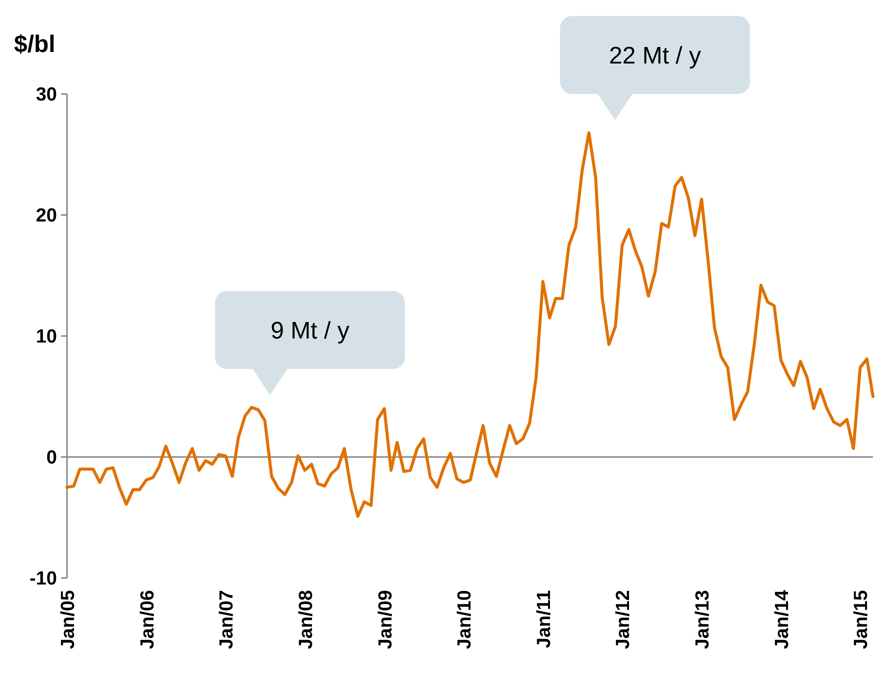 The image size is (877, 685). What do you see at coordinates (306, 620) in the screenshot?
I see `x-tick-label: Jan/08` at bounding box center [306, 620].